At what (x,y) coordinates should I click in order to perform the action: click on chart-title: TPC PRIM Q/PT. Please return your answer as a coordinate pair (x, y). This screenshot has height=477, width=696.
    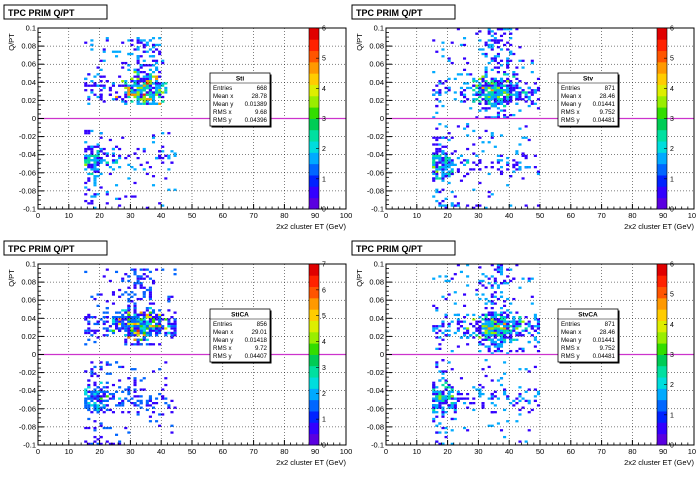
    Looking at the image, I should click on (389, 13).